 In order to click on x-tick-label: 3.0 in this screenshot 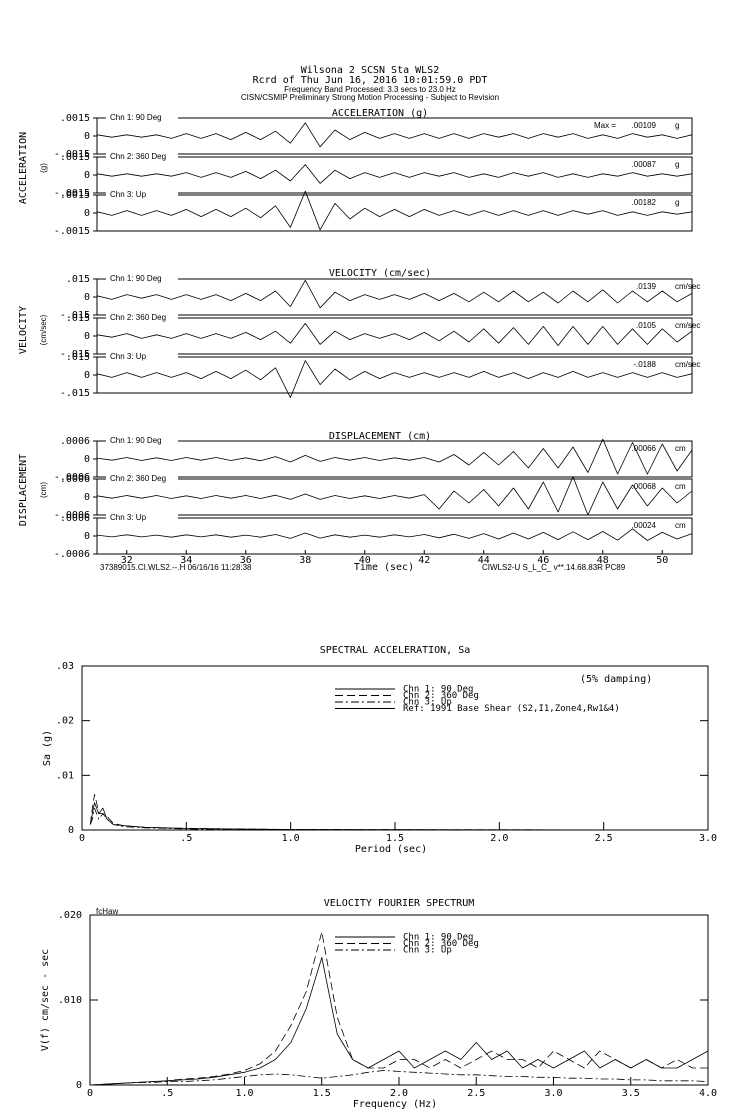, I will do `click(553, 1093)`.